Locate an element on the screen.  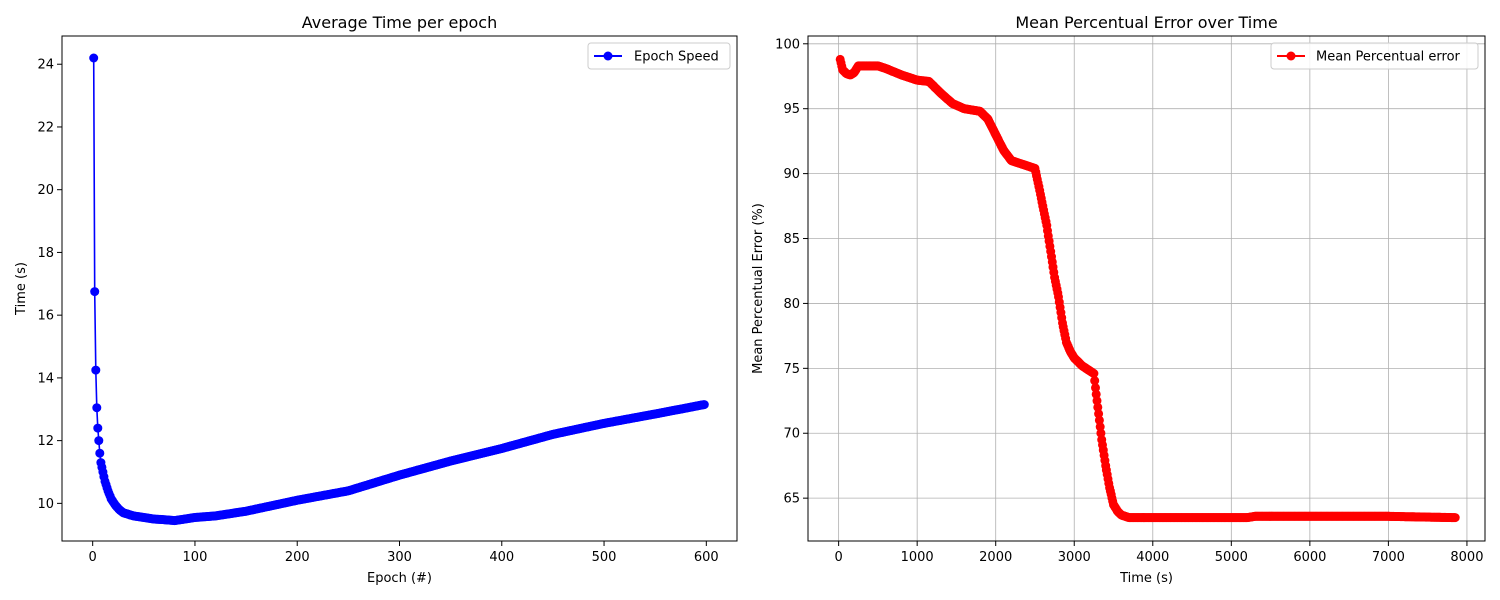
x-ticks: 0 1000 2000 3000 4000 5000 6000 7000 8000 is located at coordinates (1158, 553).